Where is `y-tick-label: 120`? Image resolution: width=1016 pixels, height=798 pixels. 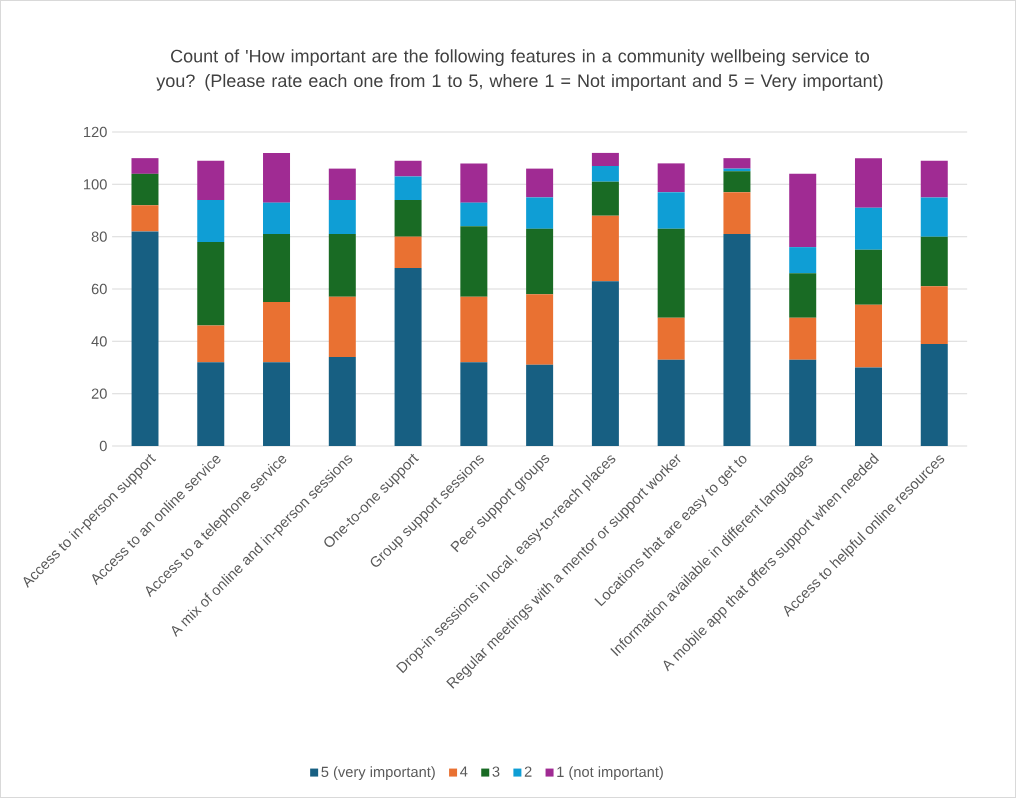
y-tick-label: 120 is located at coordinates (95, 132).